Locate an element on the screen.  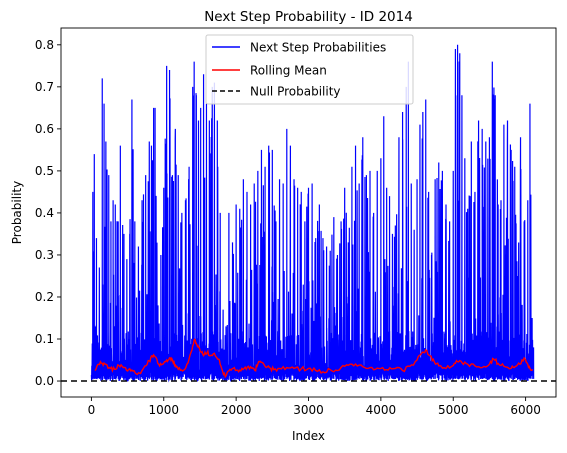
x-axis-label: Index is located at coordinates (308, 436).